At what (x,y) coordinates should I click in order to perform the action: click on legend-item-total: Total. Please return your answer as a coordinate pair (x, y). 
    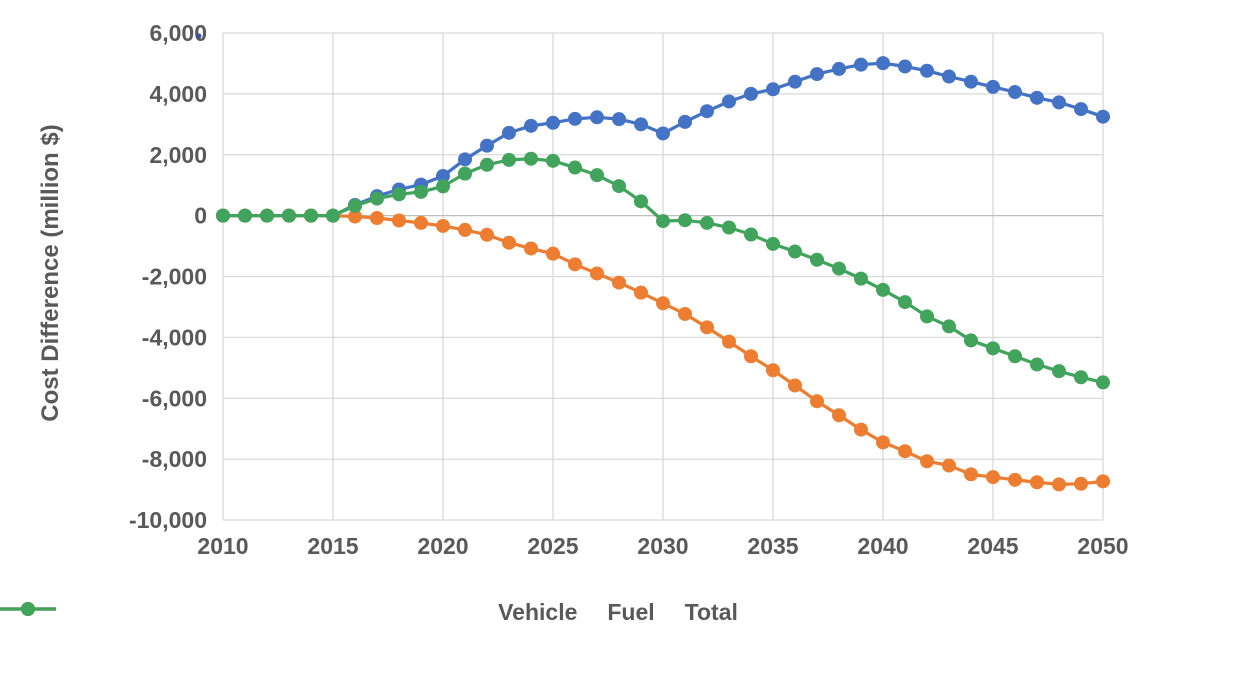
    Looking at the image, I should click on (369, 612).